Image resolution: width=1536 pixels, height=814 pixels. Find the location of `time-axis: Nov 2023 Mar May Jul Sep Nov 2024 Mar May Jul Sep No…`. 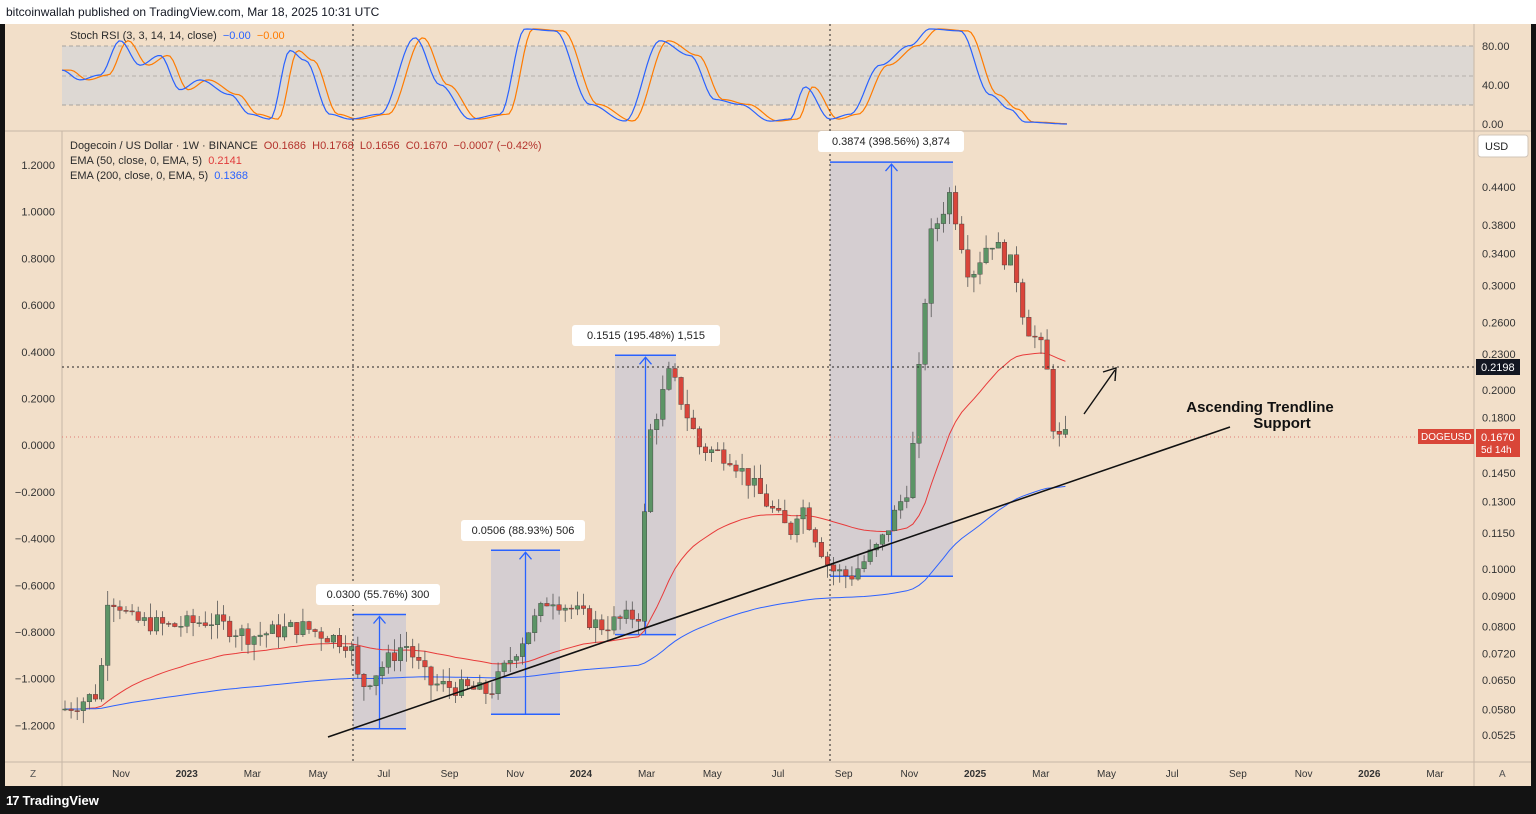

time-axis: Nov 2023 Mar May Jul Sep Nov 2024 Mar May Jul Sep No… is located at coordinates (778, 774).